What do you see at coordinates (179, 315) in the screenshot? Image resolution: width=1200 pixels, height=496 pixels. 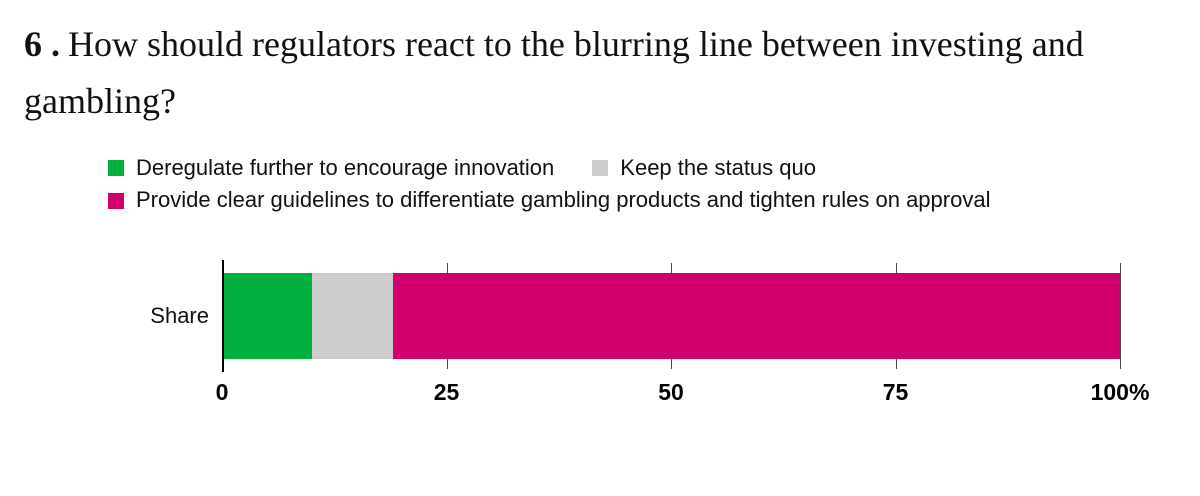 I see `category-label: Share` at bounding box center [179, 315].